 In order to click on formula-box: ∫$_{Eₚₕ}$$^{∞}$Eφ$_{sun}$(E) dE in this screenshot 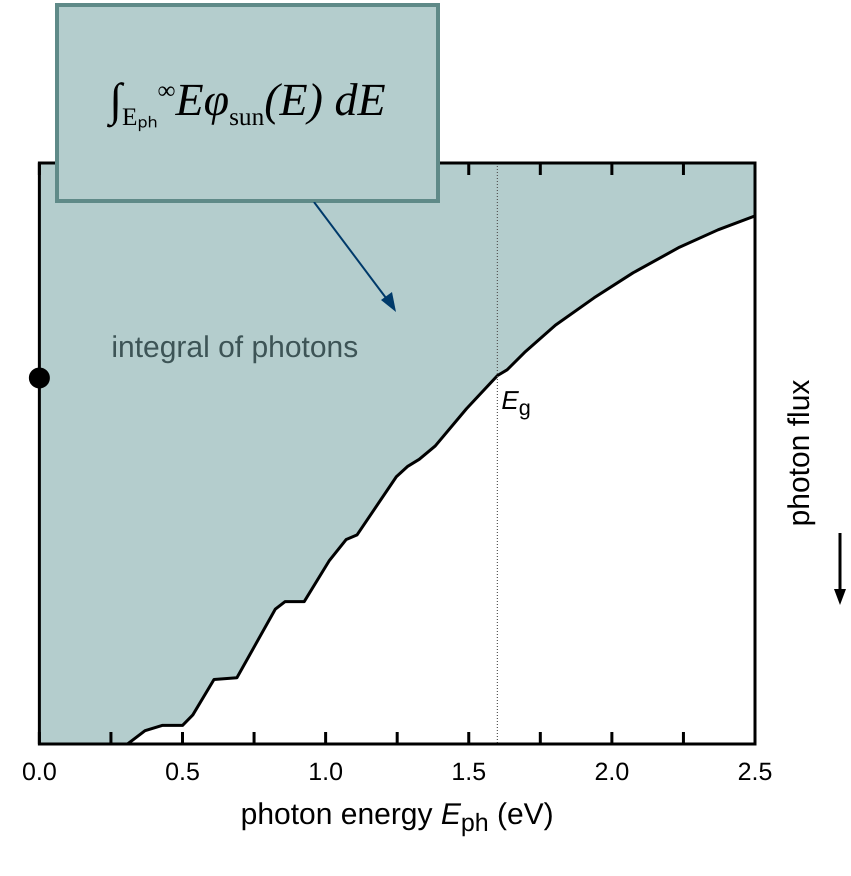, I will do `click(247, 103)`.